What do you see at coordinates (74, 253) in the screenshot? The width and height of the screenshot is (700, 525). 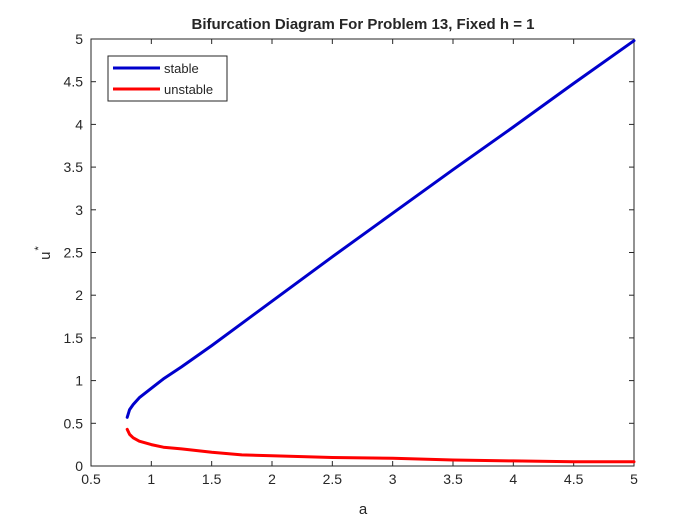 I see `y-tick-label: 2.5` at bounding box center [74, 253].